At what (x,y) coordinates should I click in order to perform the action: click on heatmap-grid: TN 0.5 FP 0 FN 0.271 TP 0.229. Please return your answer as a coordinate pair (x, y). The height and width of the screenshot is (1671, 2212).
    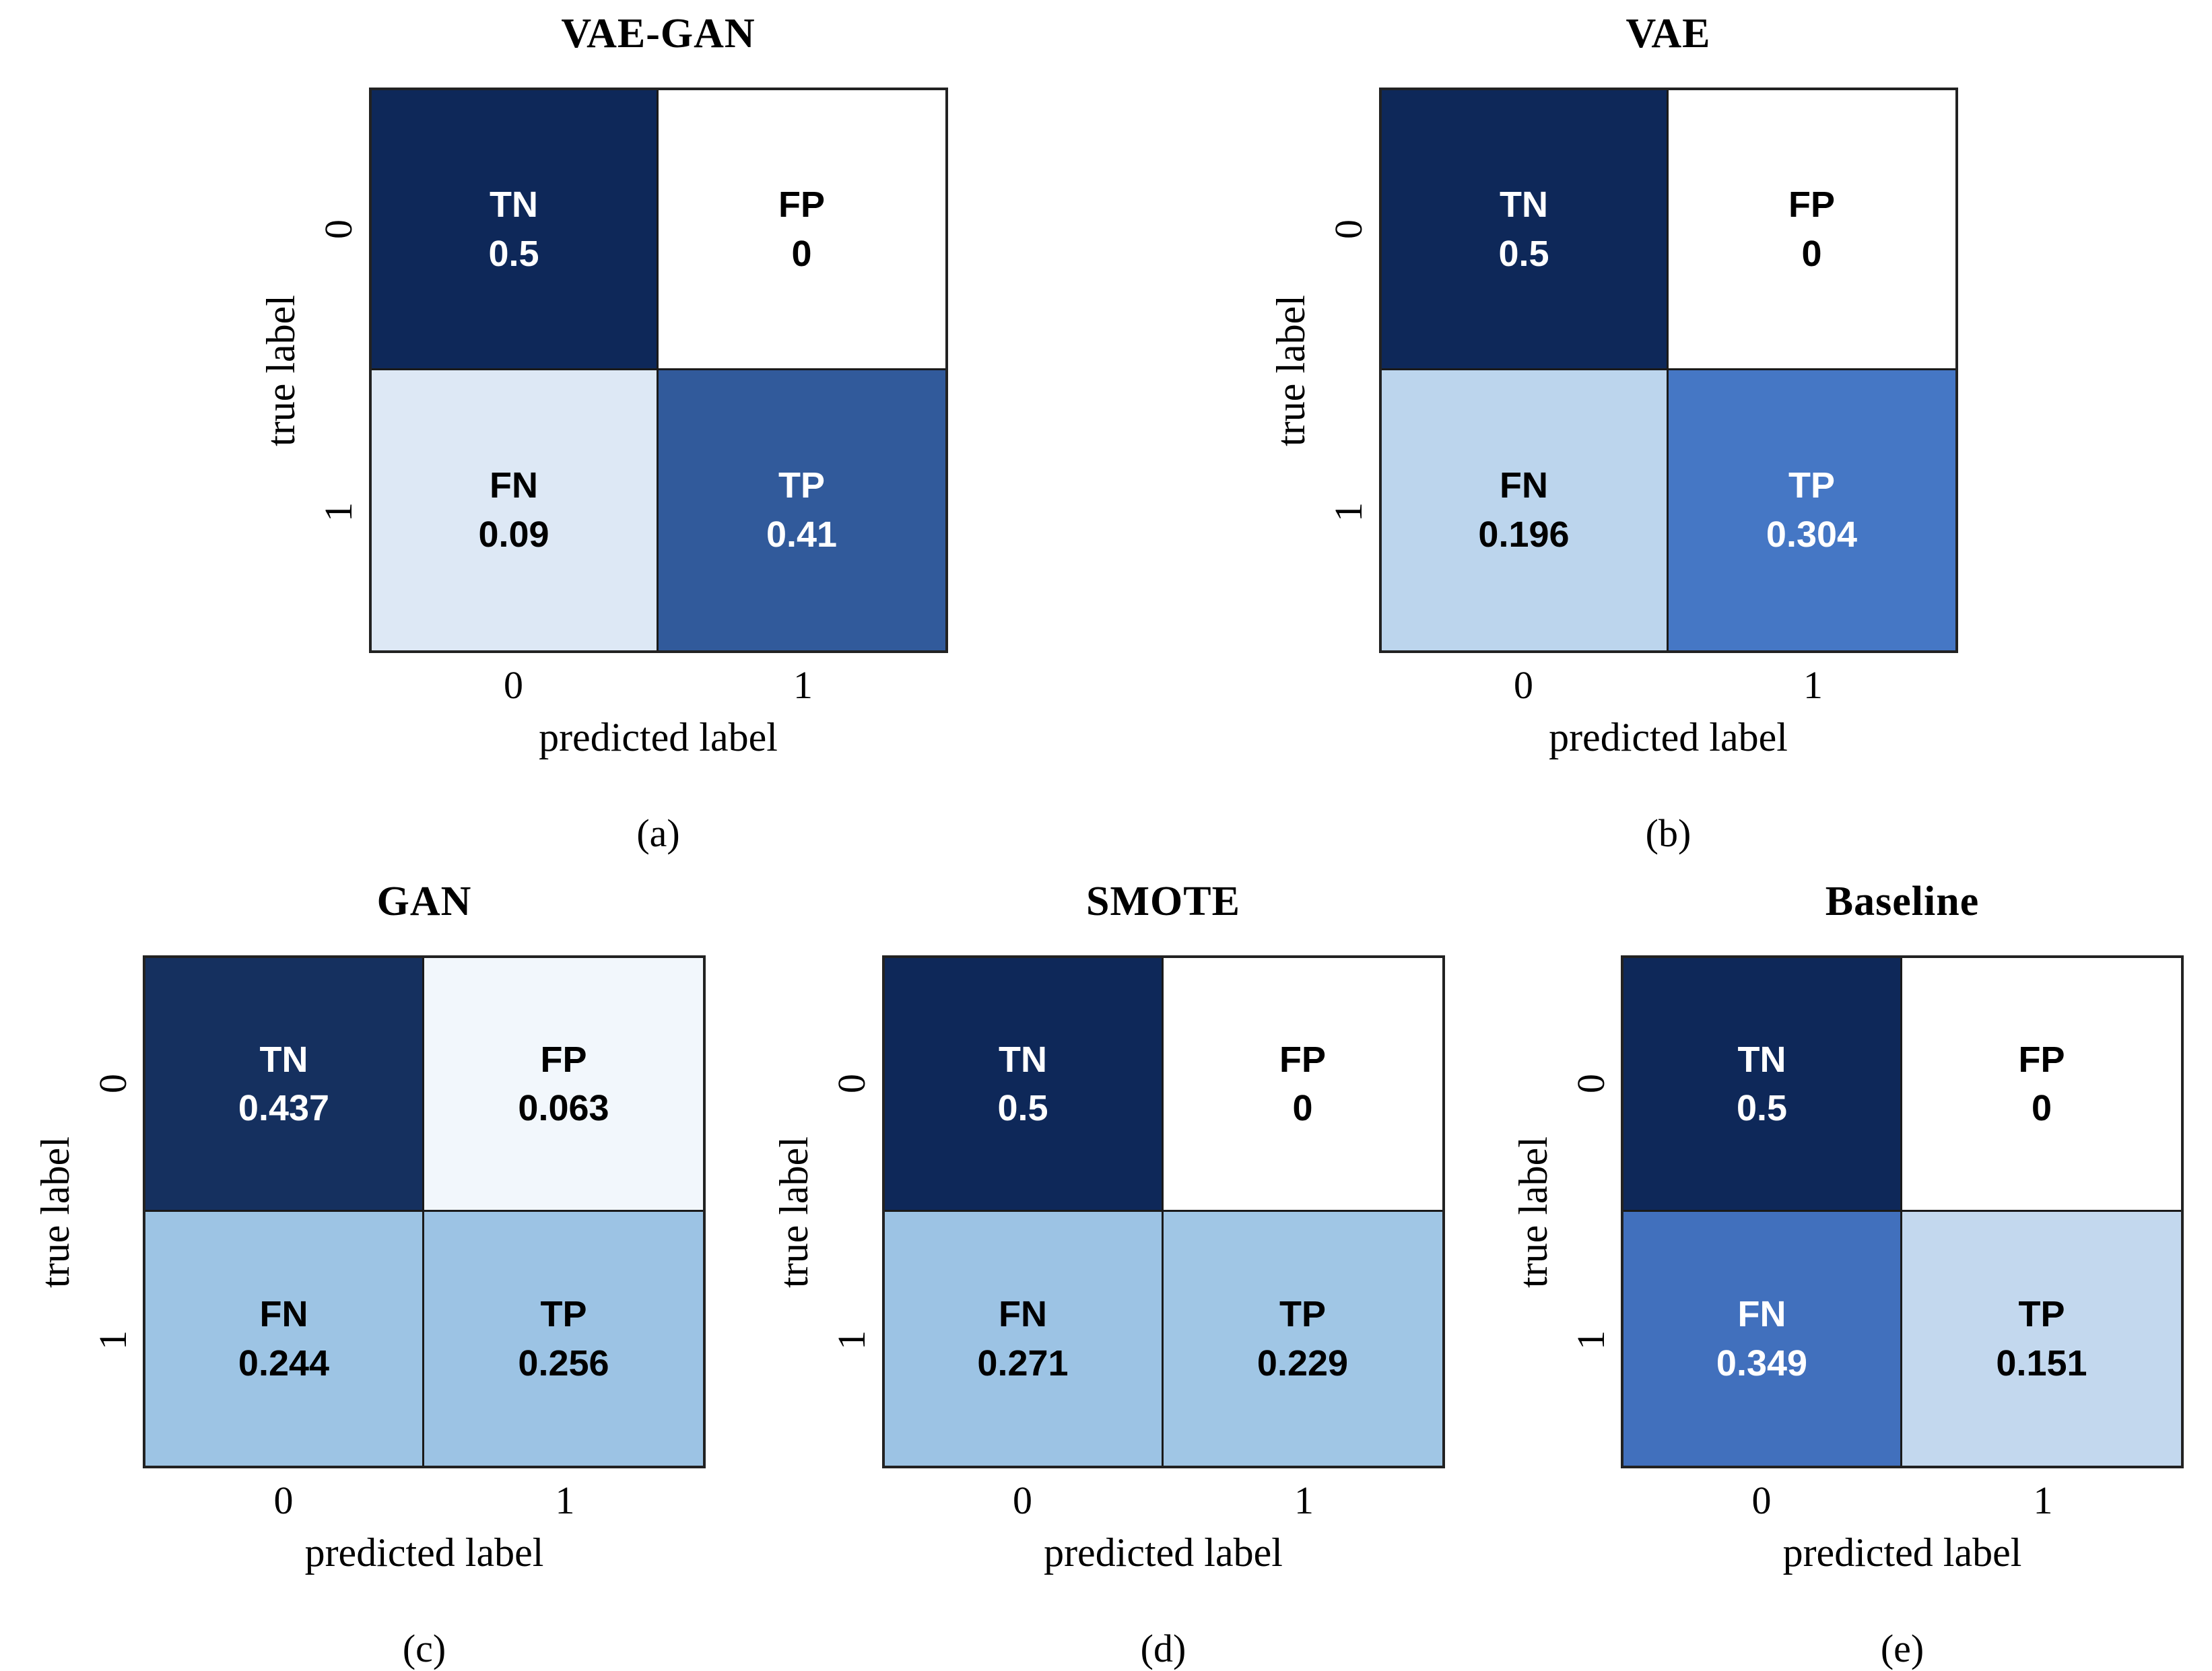
    Looking at the image, I should click on (1163, 1212).